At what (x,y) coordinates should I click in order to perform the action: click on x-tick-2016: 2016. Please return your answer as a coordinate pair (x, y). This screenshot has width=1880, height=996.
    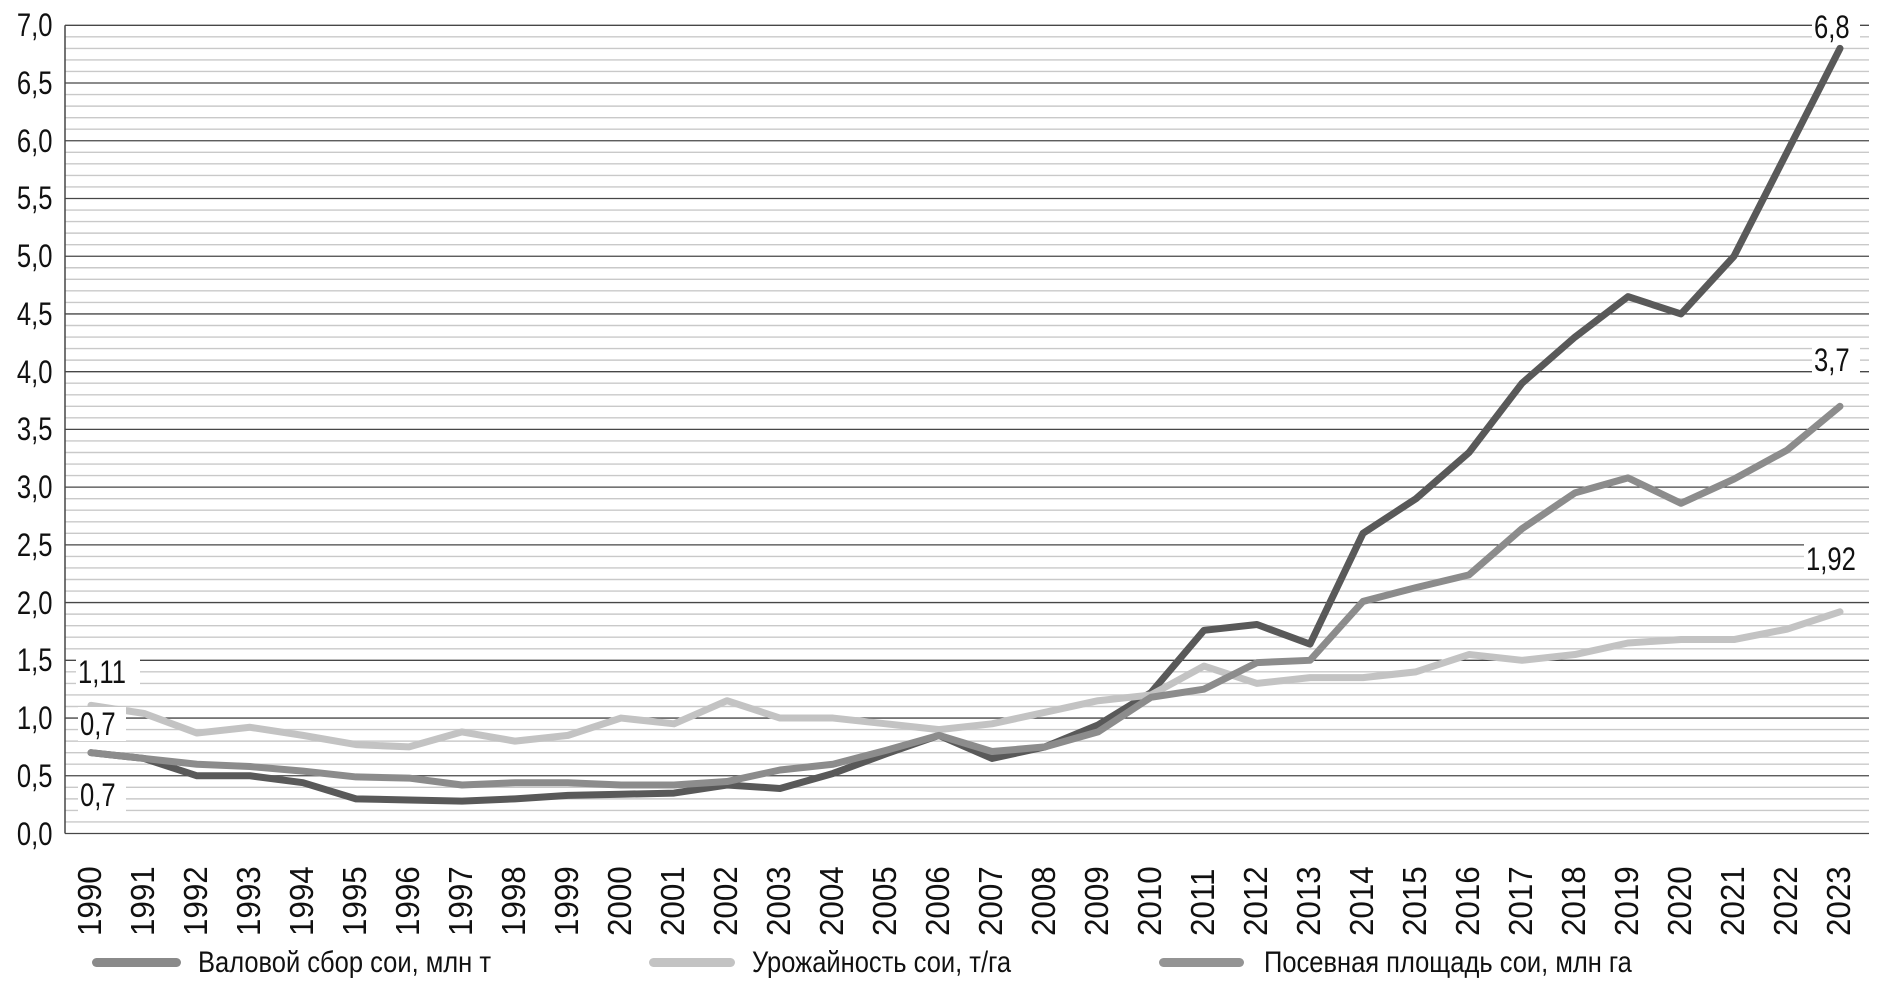
    Looking at the image, I should click on (1467, 901).